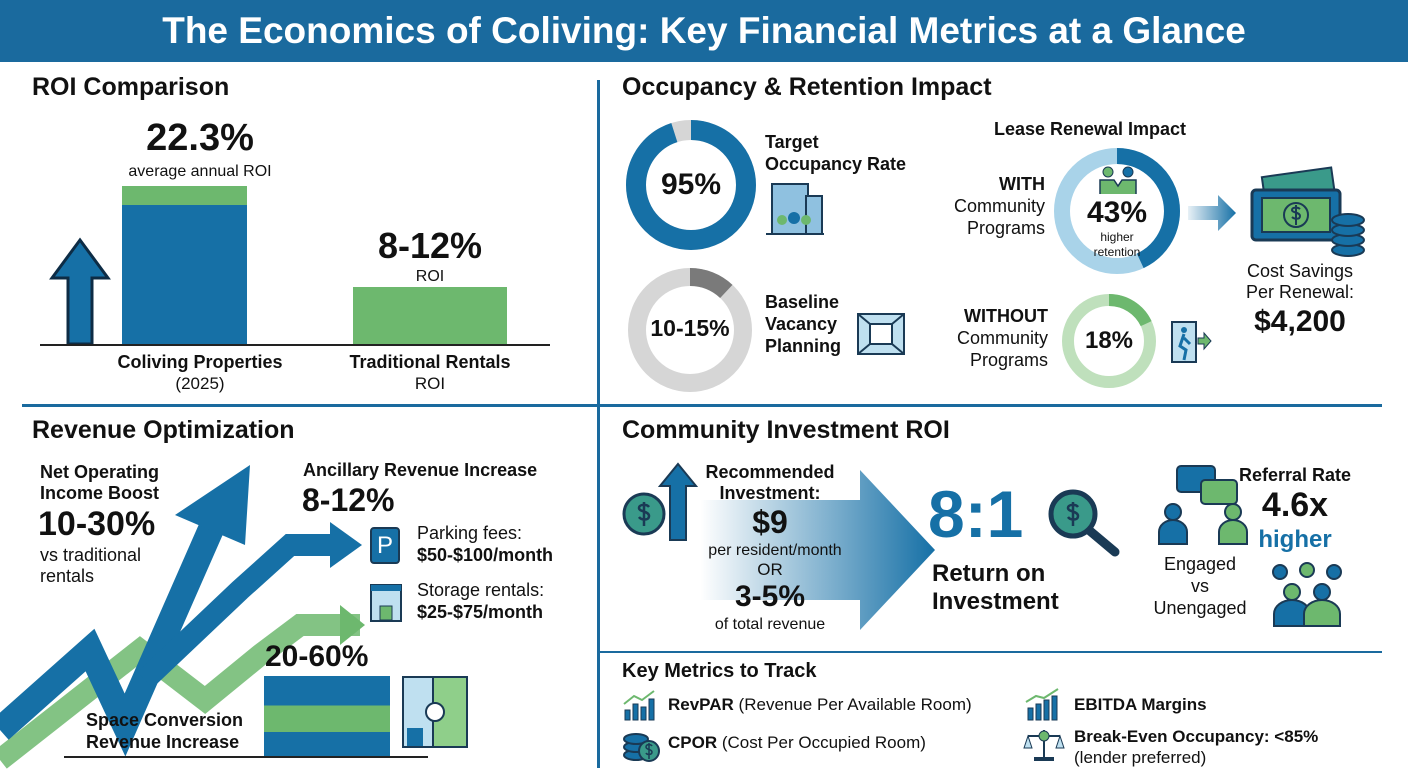 Image resolution: width=1408 pixels, height=770 pixels. What do you see at coordinates (91, 555) in the screenshot?
I see `noi-sub1: vs traditional` at bounding box center [91, 555].